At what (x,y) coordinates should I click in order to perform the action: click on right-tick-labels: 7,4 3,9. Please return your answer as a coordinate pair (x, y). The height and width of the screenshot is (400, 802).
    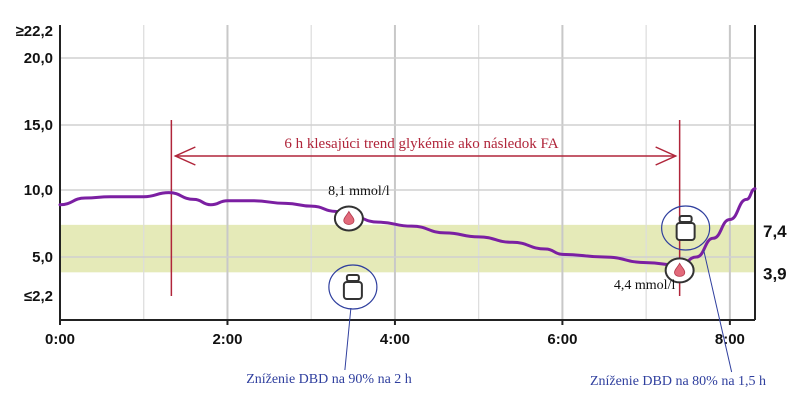
    Looking at the image, I should click on (775, 252).